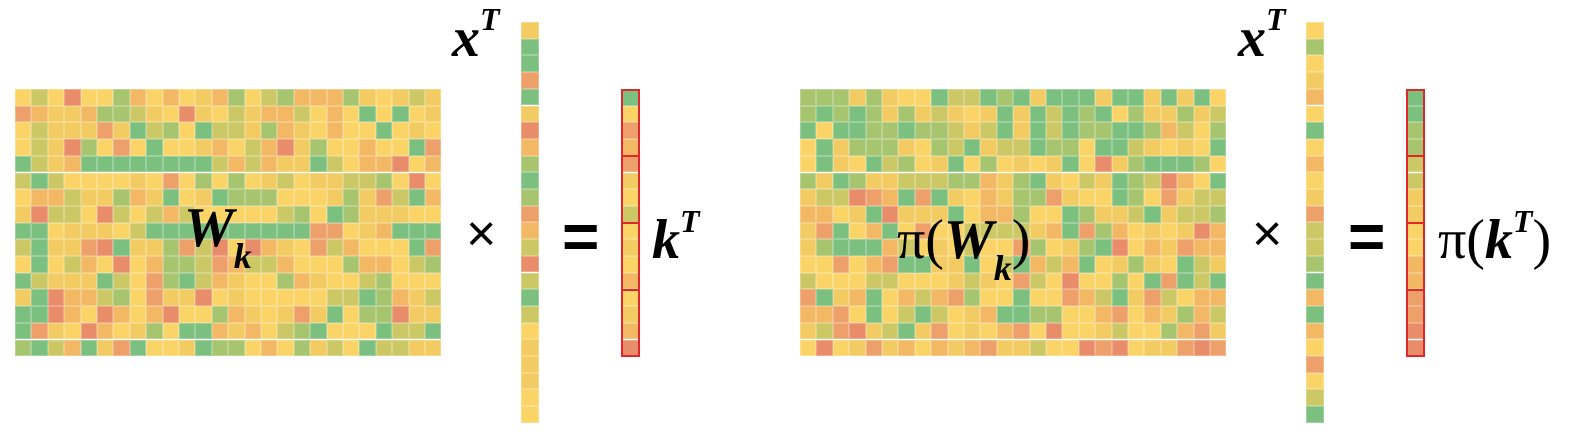 This screenshot has height=443, width=1594. Describe the element at coordinates (481, 234) in the screenshot. I see `times-operator-left: ×` at that location.